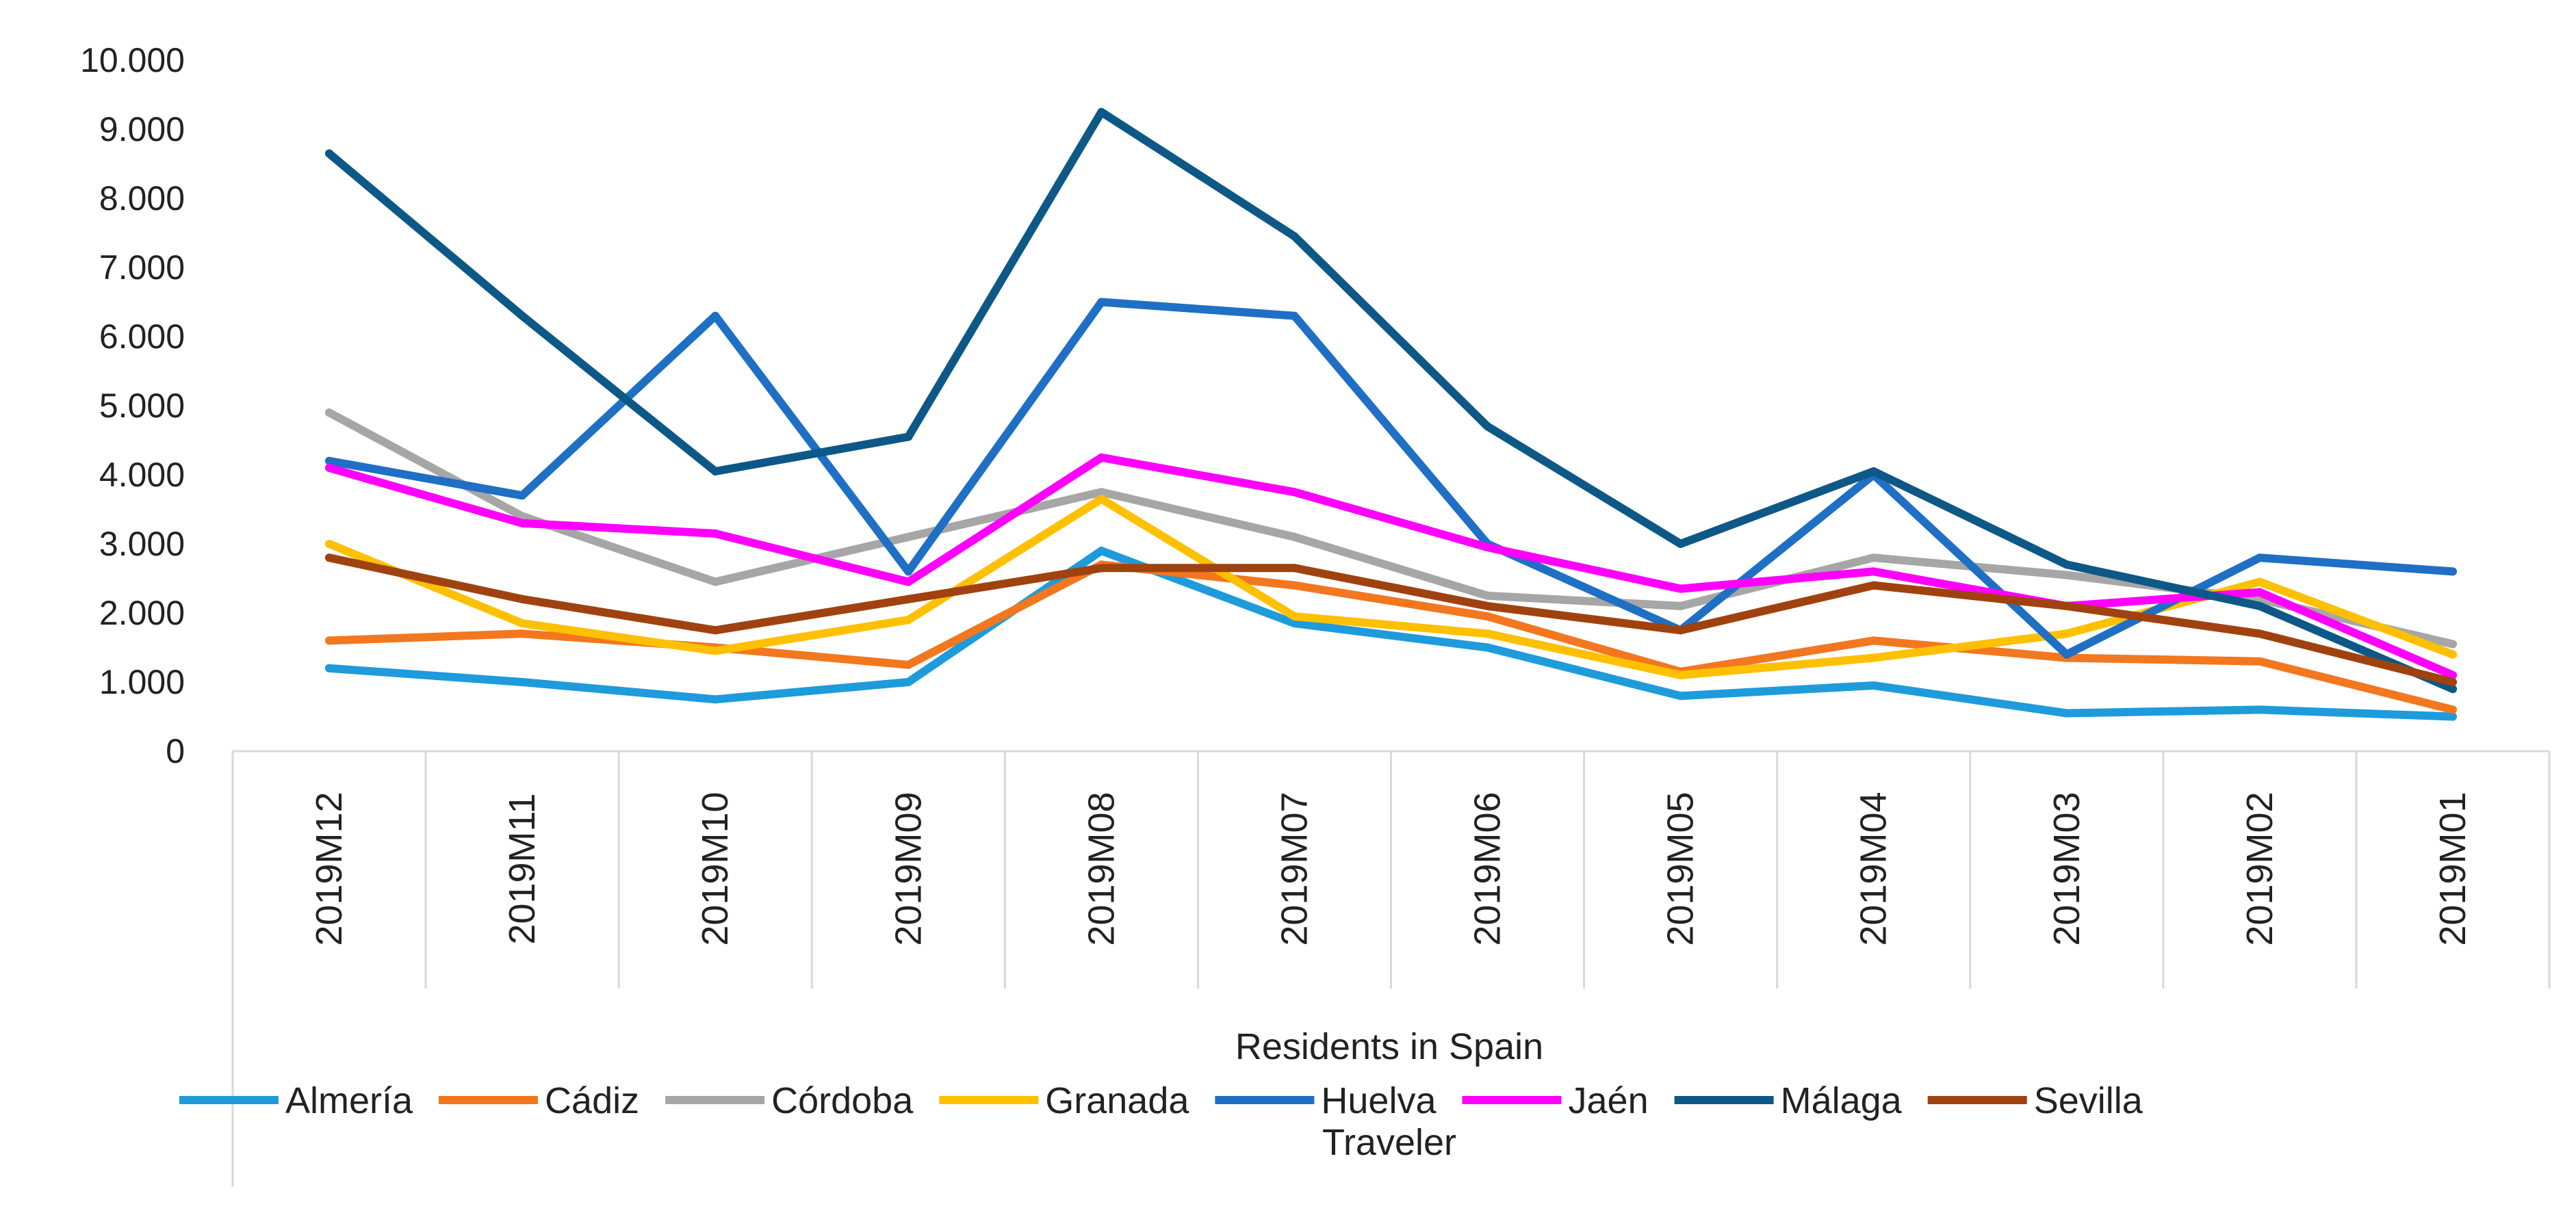 The width and height of the screenshot is (2576, 1215). What do you see at coordinates (142, 406) in the screenshot?
I see `y-tick-label: 5.000` at bounding box center [142, 406].